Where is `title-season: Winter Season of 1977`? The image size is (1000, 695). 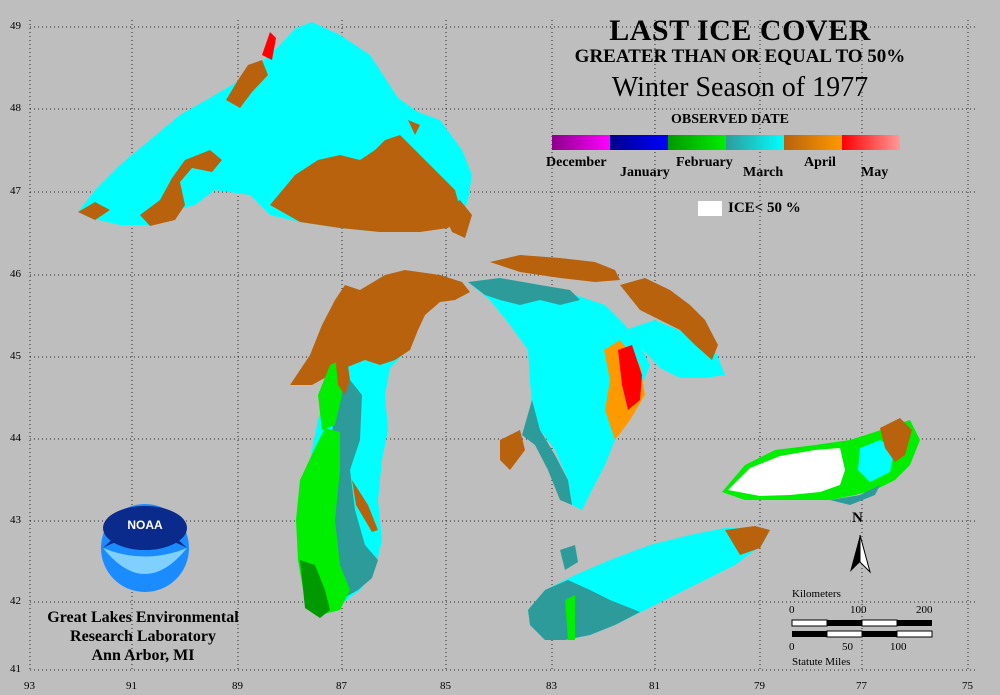 title-season: Winter Season of 1977 is located at coordinates (740, 87).